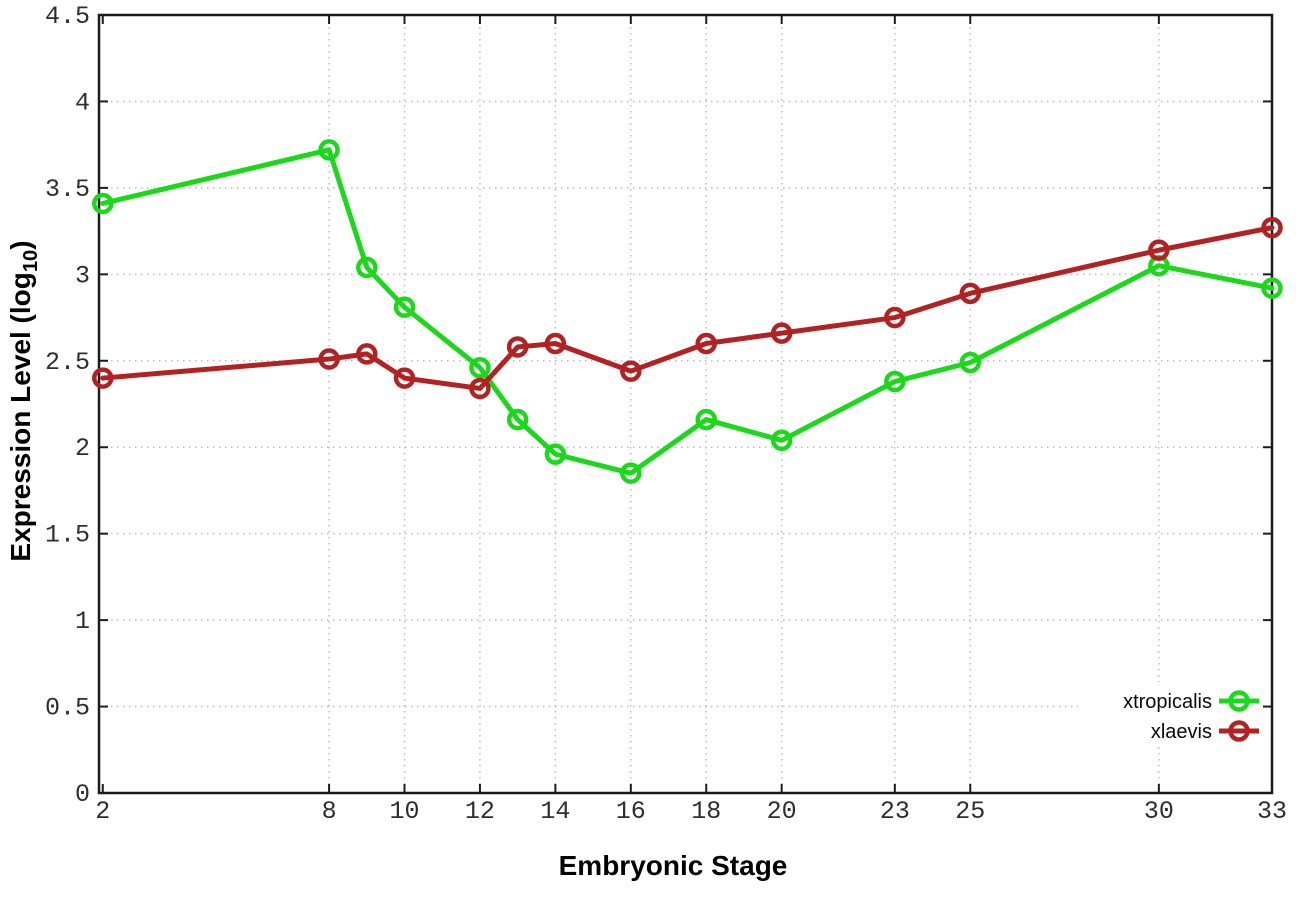 This screenshot has width=1296, height=907. I want to click on y-tick-label: 2.5, so click(67, 362).